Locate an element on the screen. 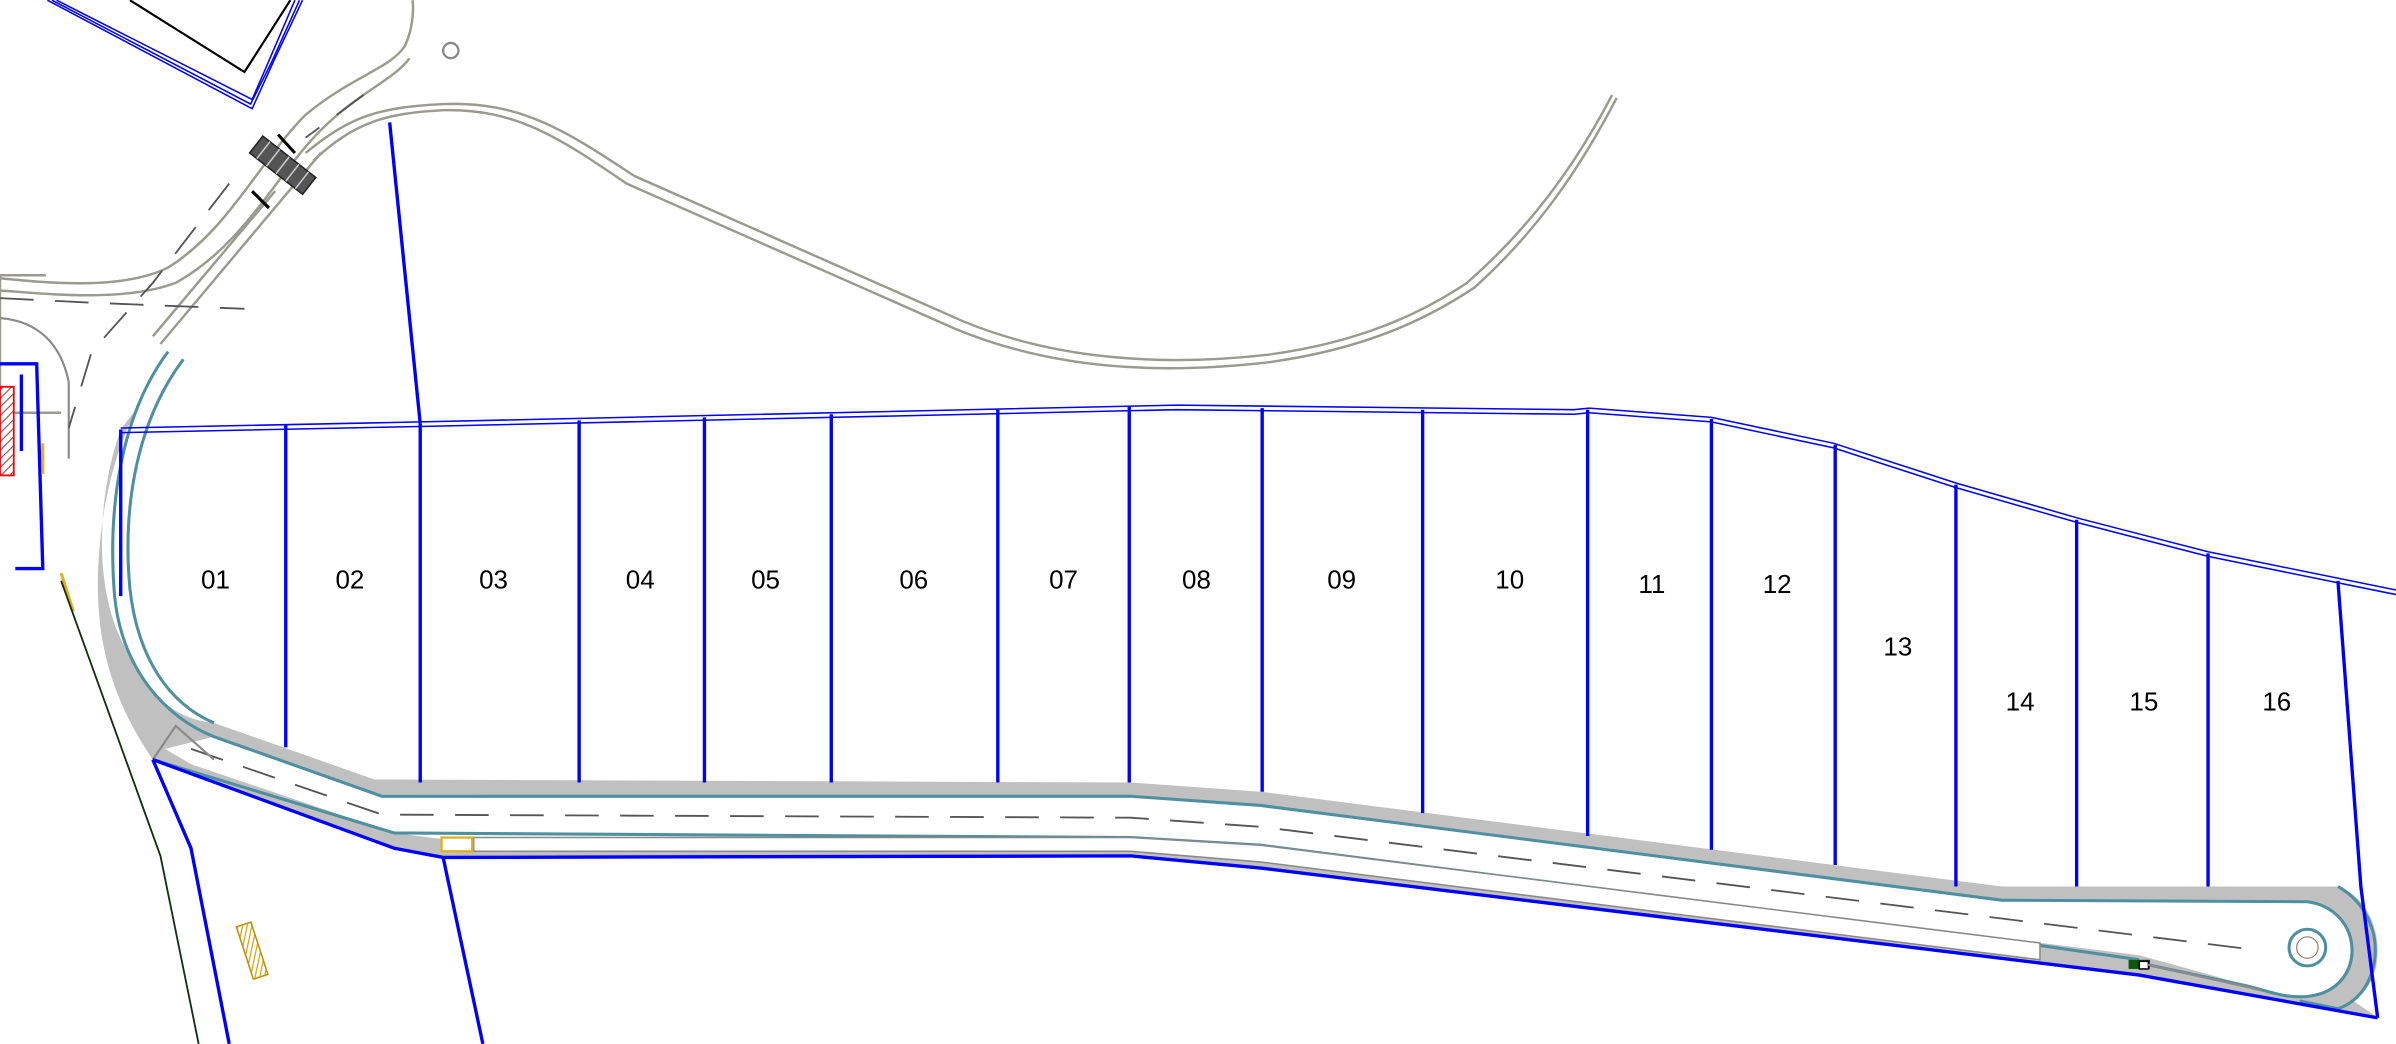 The height and width of the screenshot is (1044, 2396). lot-13: 13 is located at coordinates (1897, 647).